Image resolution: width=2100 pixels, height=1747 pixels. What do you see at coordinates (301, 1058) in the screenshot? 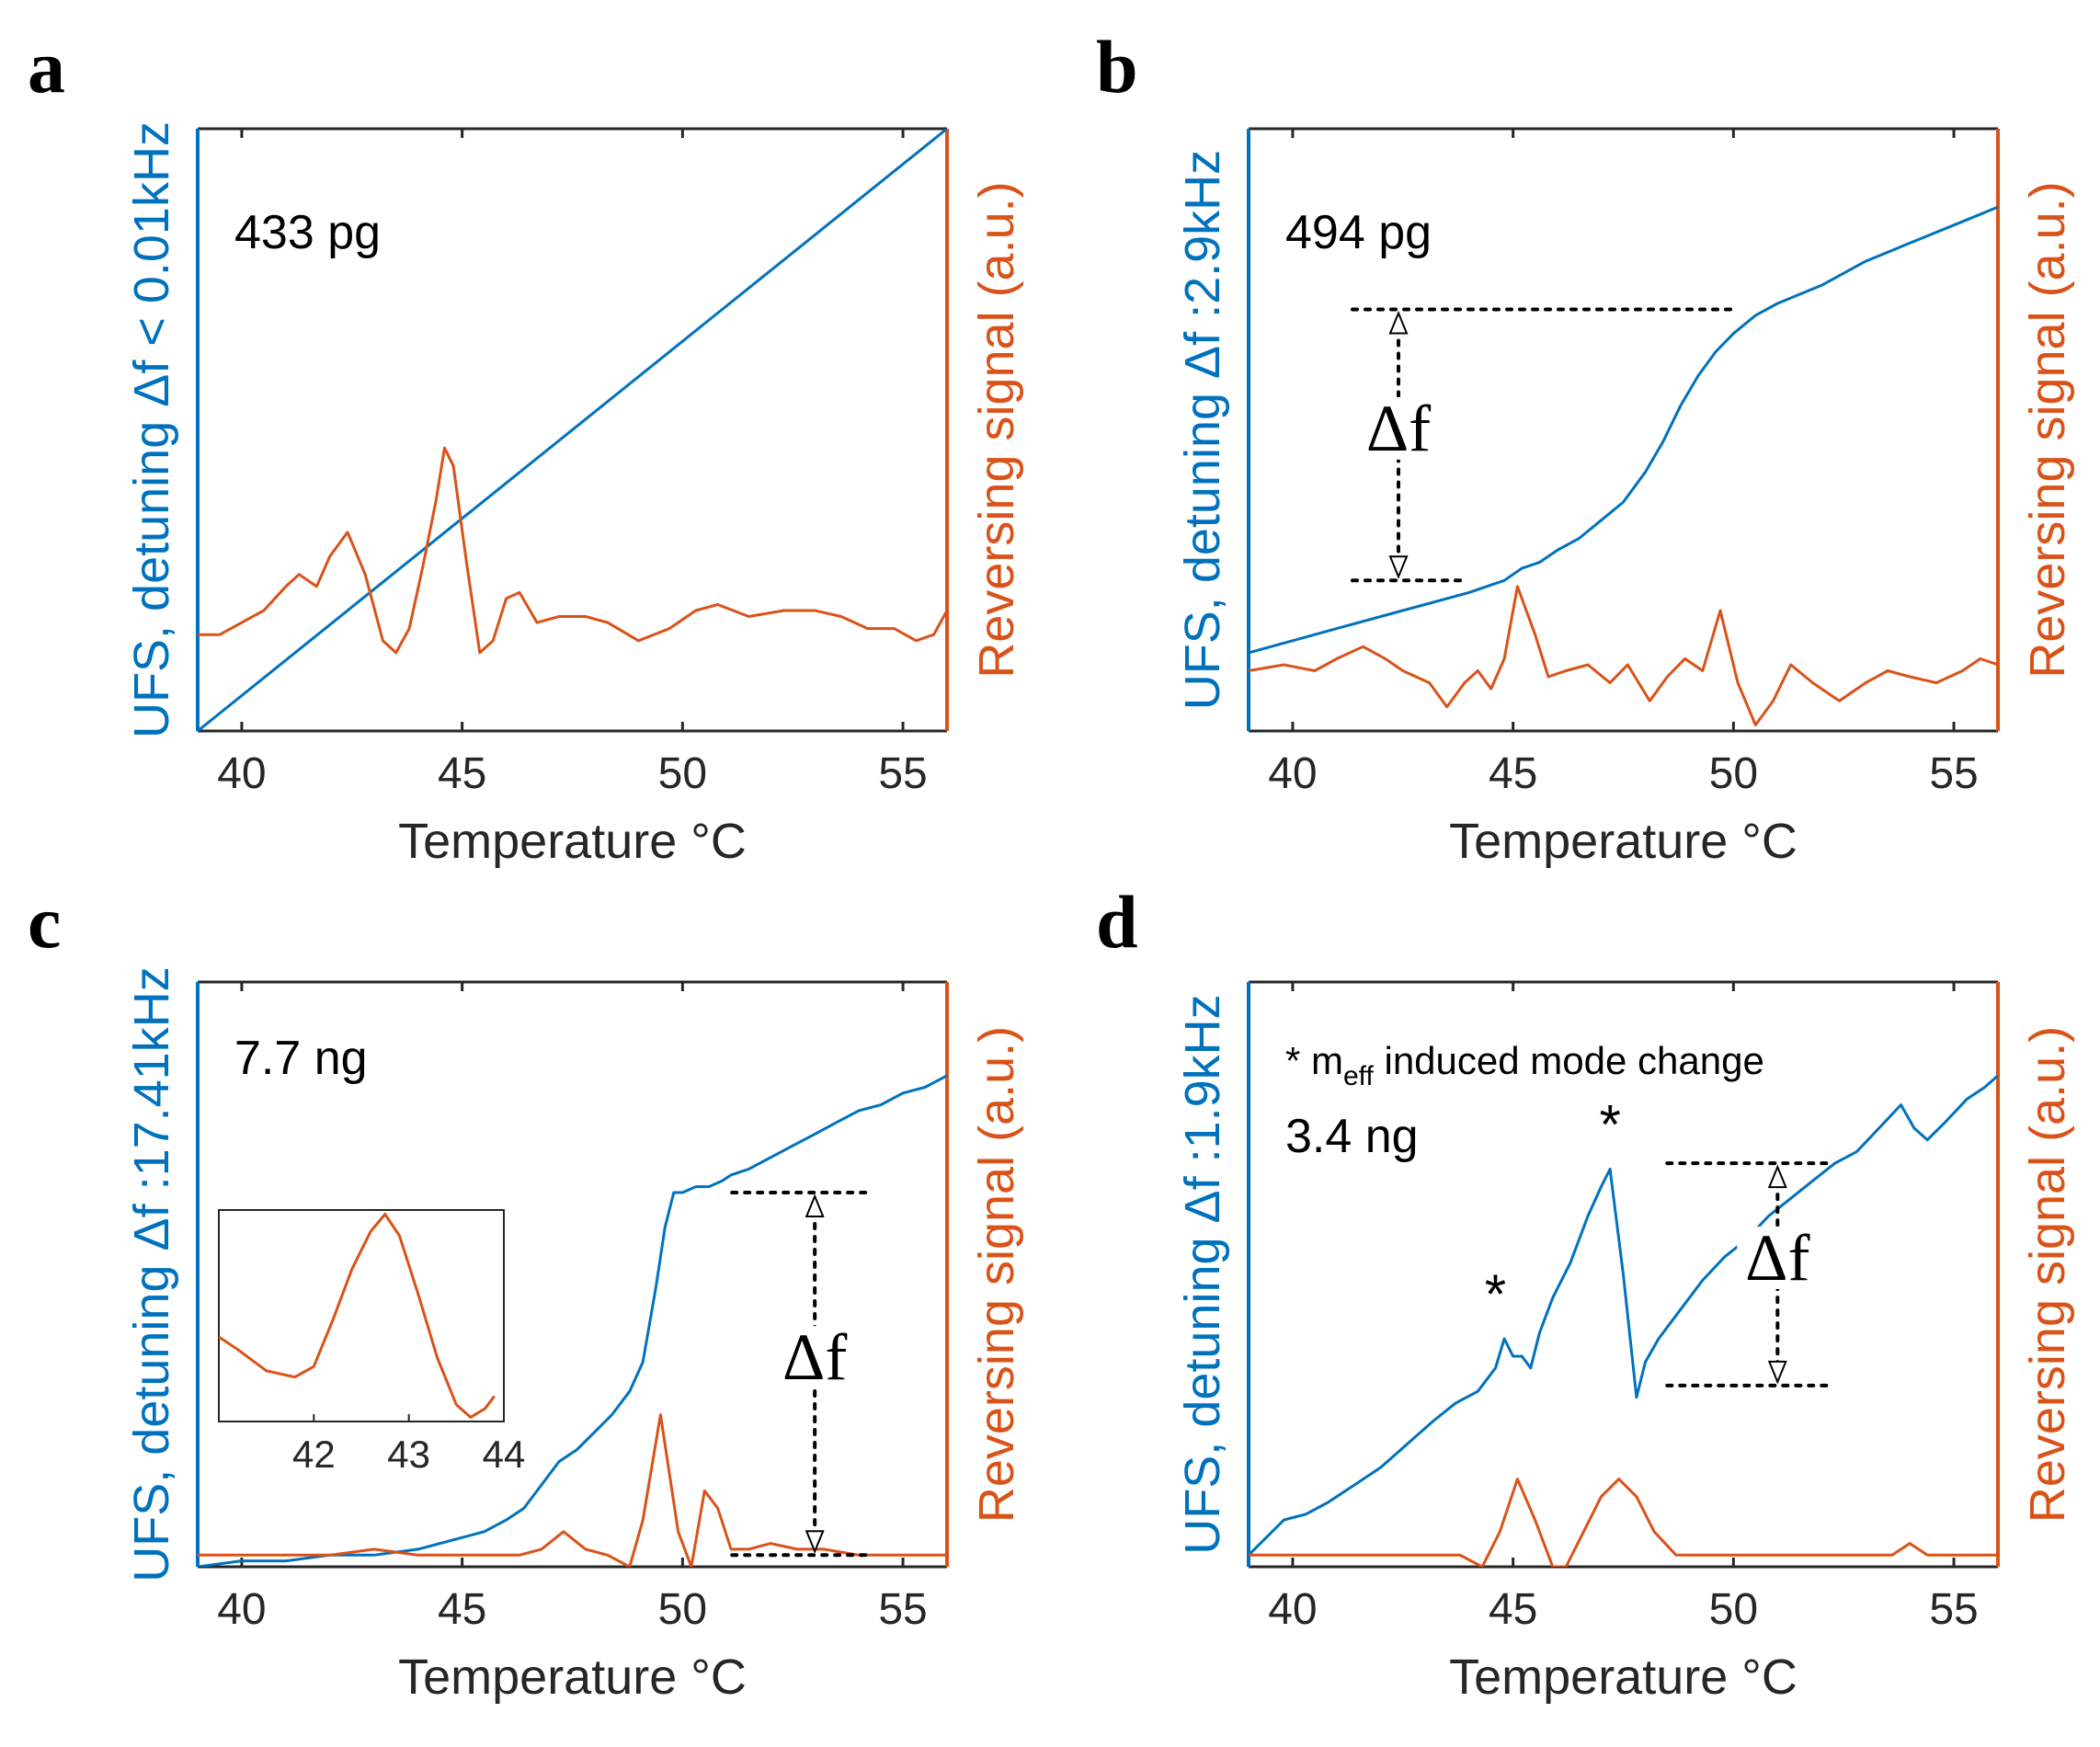
I see `sample-mass-label: 7.7 ng` at bounding box center [301, 1058].